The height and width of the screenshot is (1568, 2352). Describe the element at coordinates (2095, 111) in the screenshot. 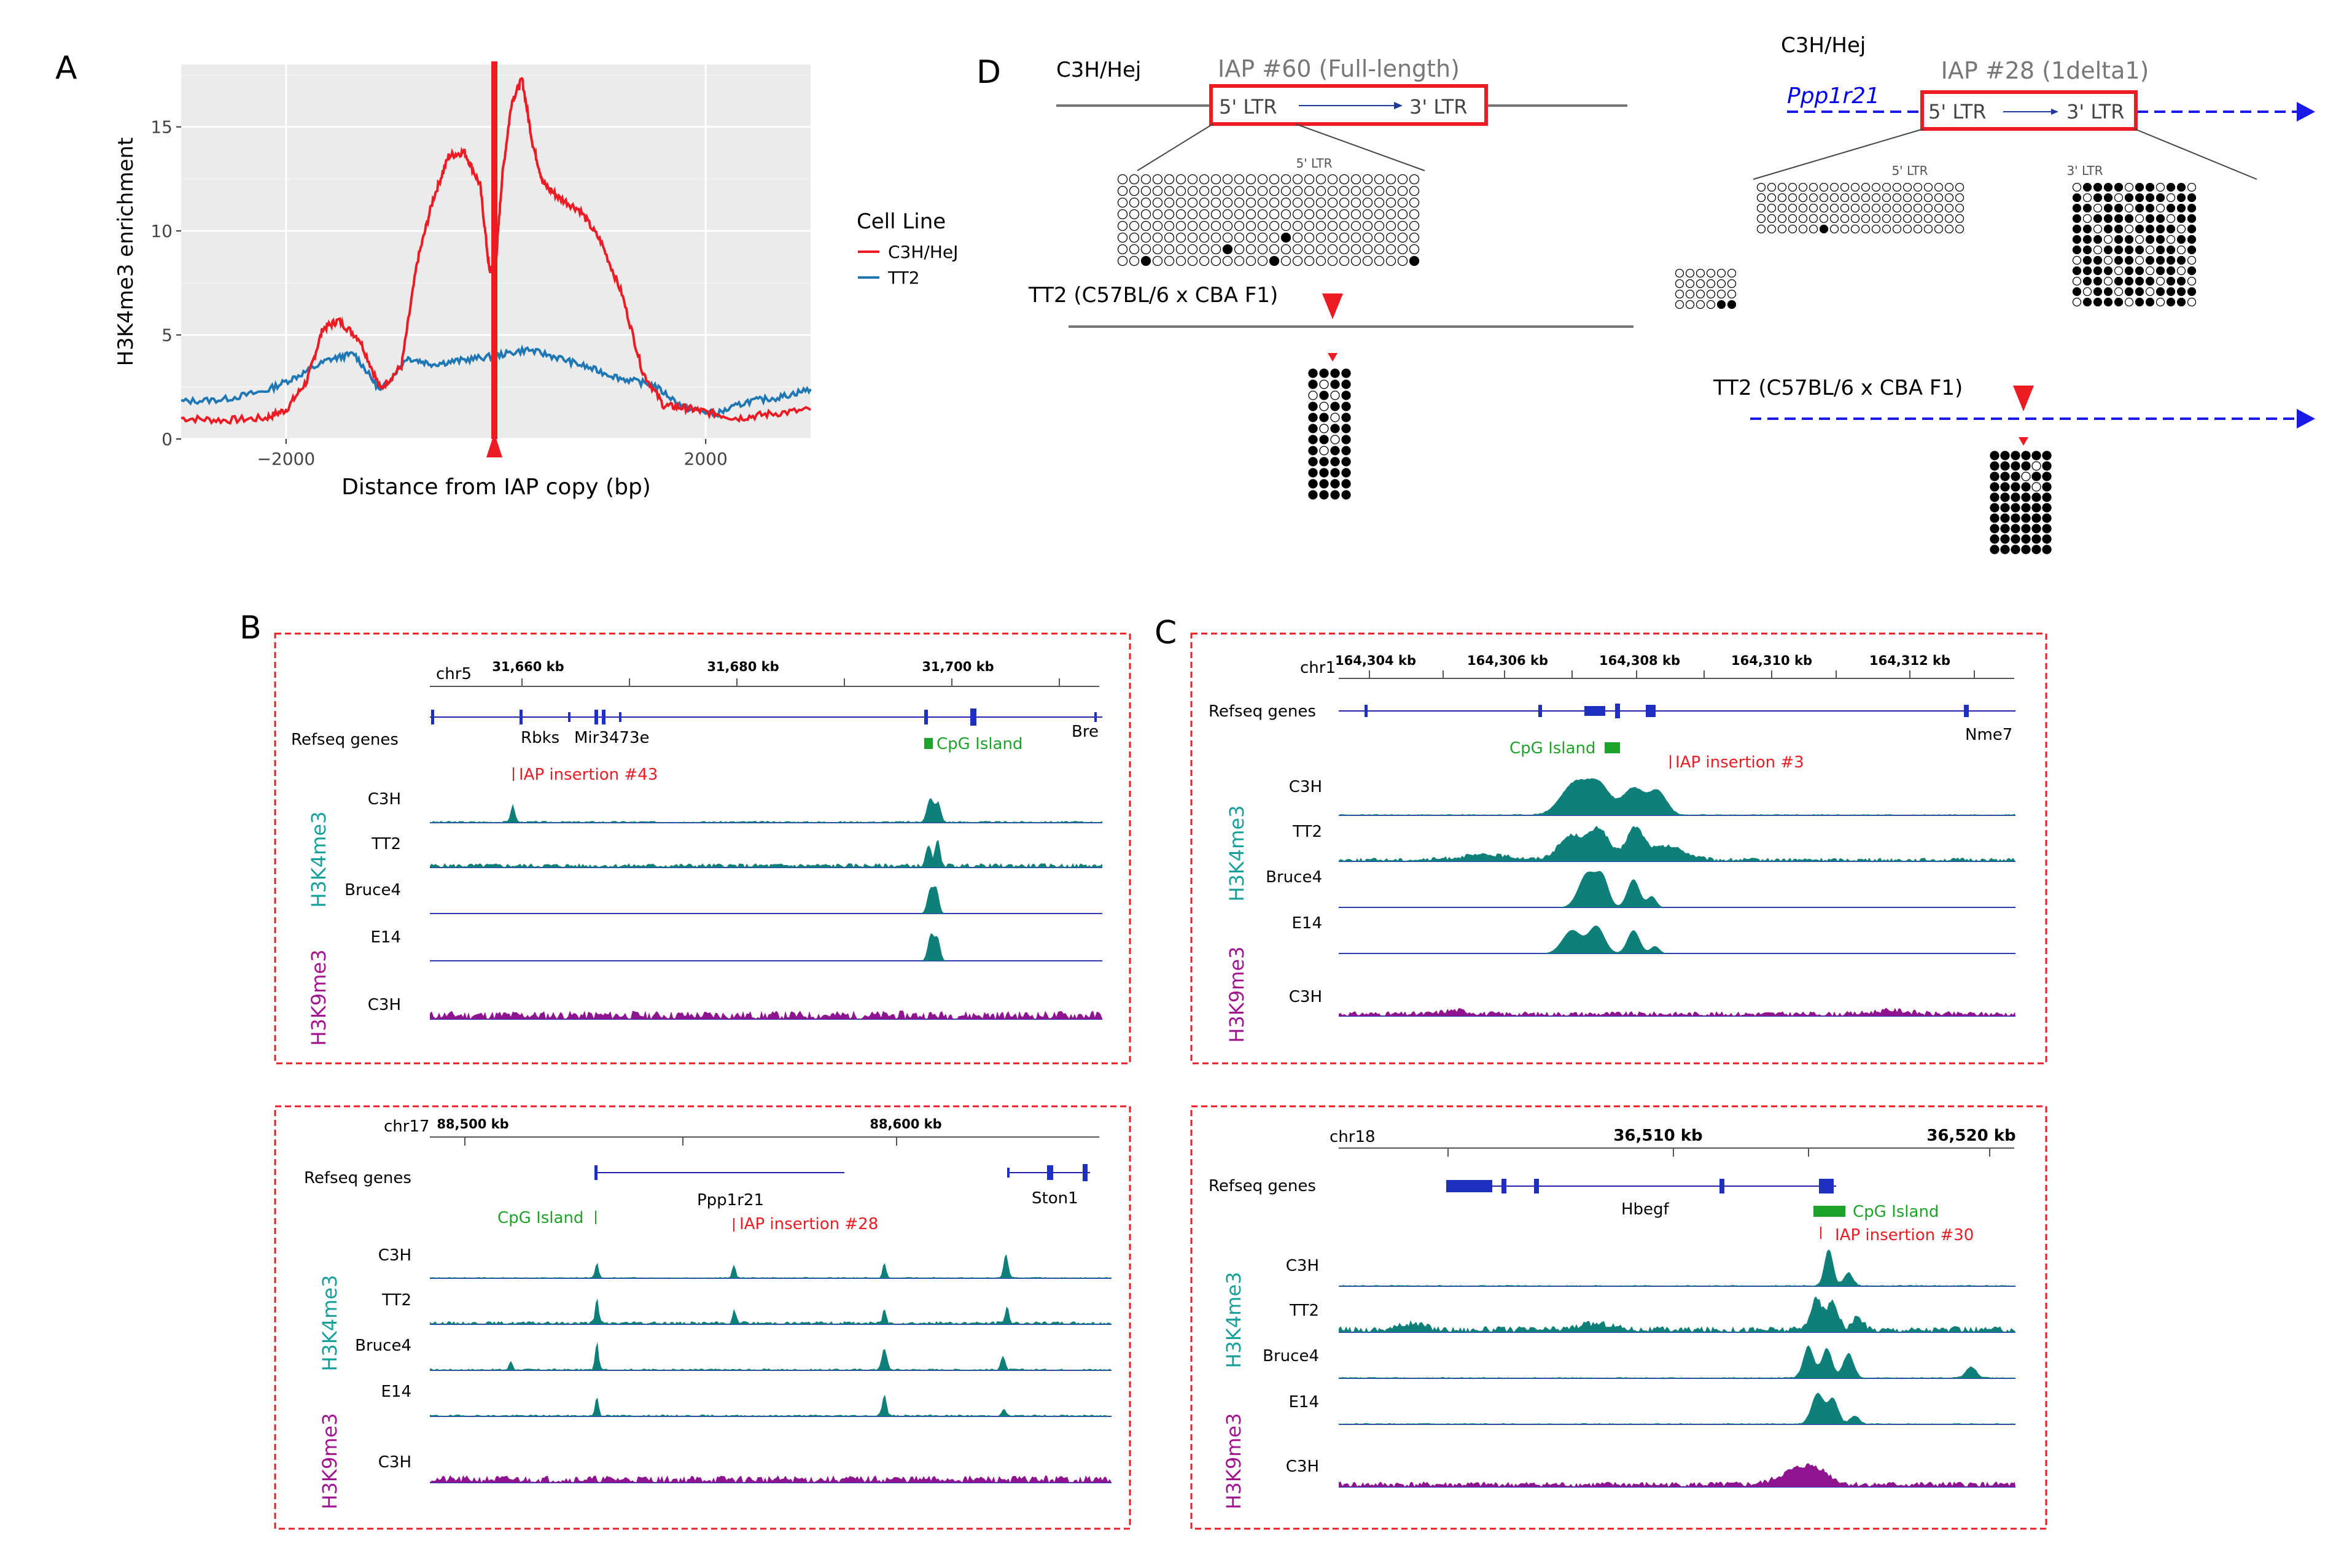

I see `d-right-ltr3: 3' LTR` at that location.